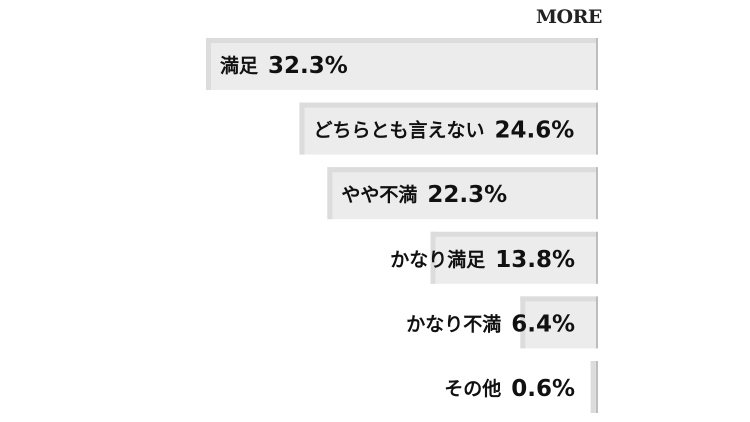 This screenshot has width=750, height=422. What do you see at coordinates (308, 66) in the screenshot?
I see `value-label-1: 32.3%` at bounding box center [308, 66].